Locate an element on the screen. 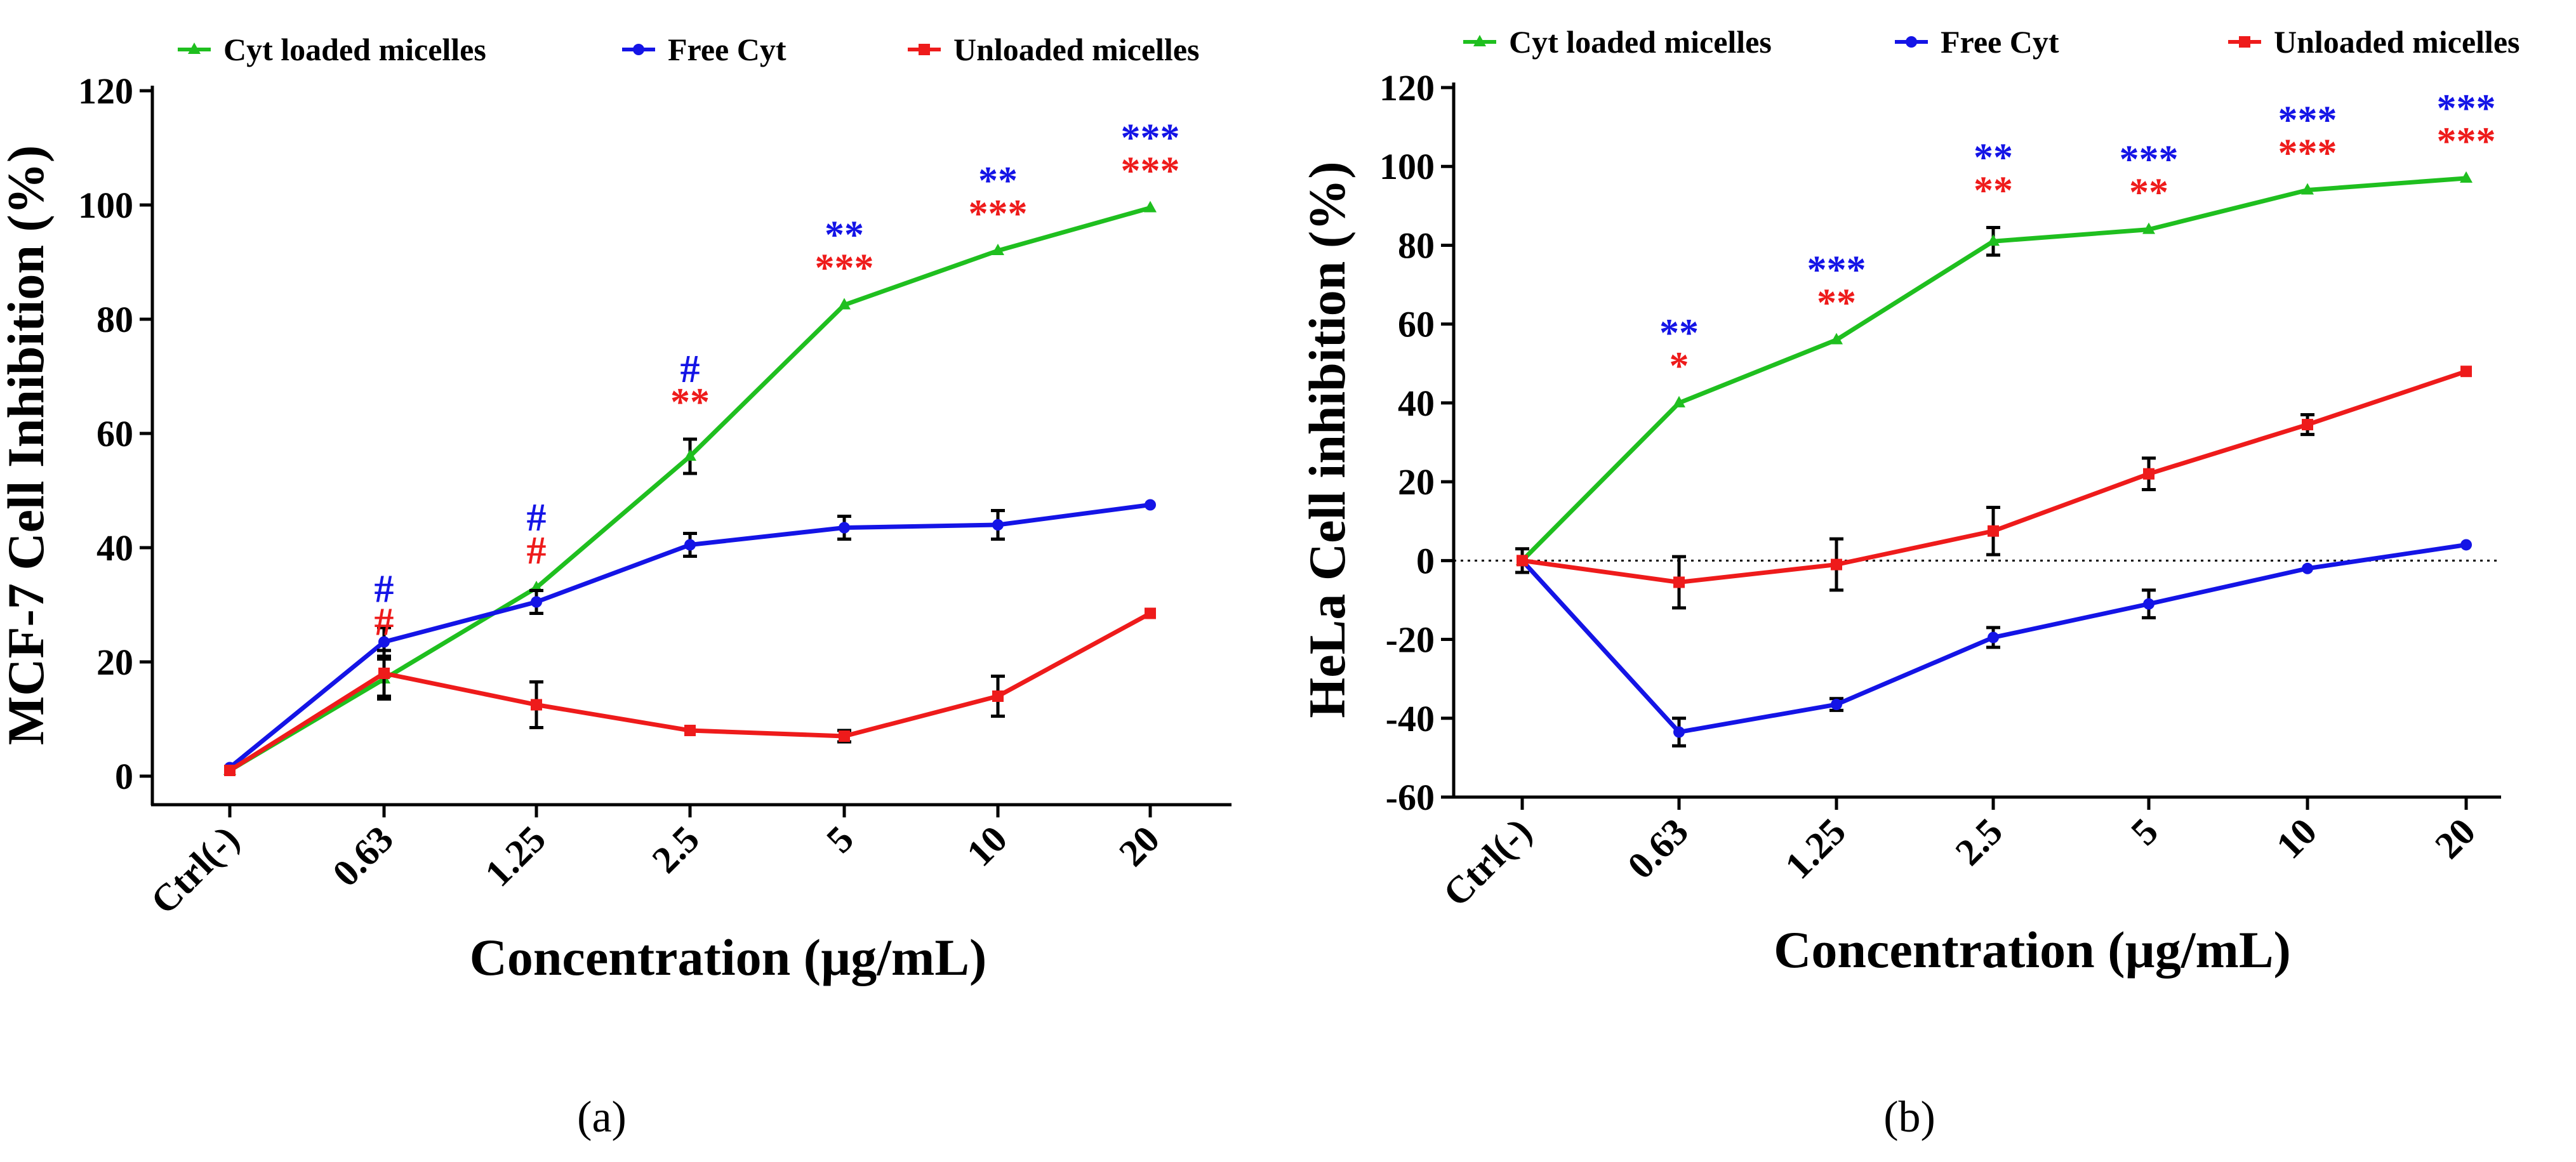 Image resolution: width=2576 pixels, height=1162 pixels. significance-vs-unloaded: * is located at coordinates (1679, 367).